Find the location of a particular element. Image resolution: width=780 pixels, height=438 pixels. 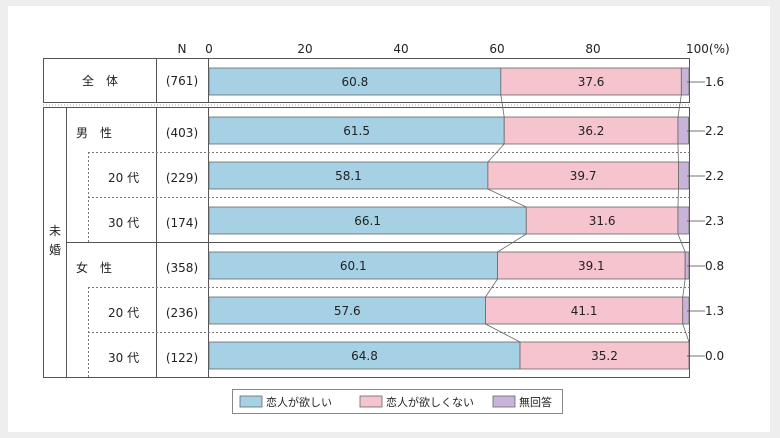

n-value-female-20s: (236) is located at coordinates (182, 313).